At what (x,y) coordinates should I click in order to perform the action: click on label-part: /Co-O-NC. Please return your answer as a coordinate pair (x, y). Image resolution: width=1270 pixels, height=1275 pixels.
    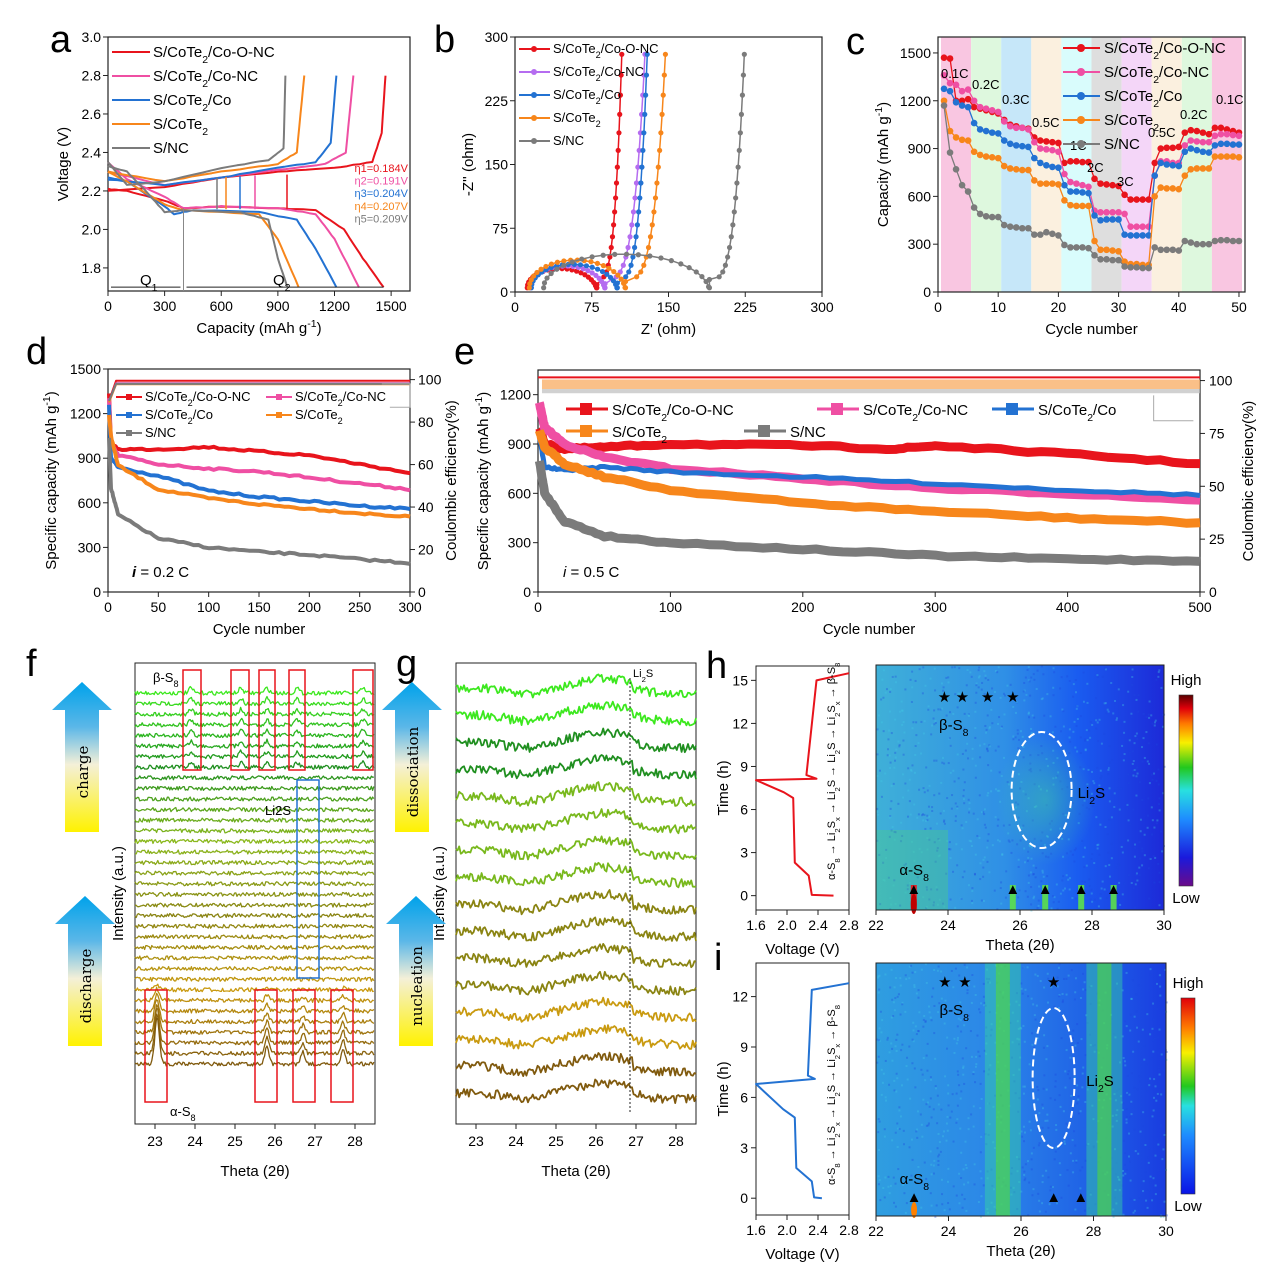
    Looking at the image, I should click on (700, 410).